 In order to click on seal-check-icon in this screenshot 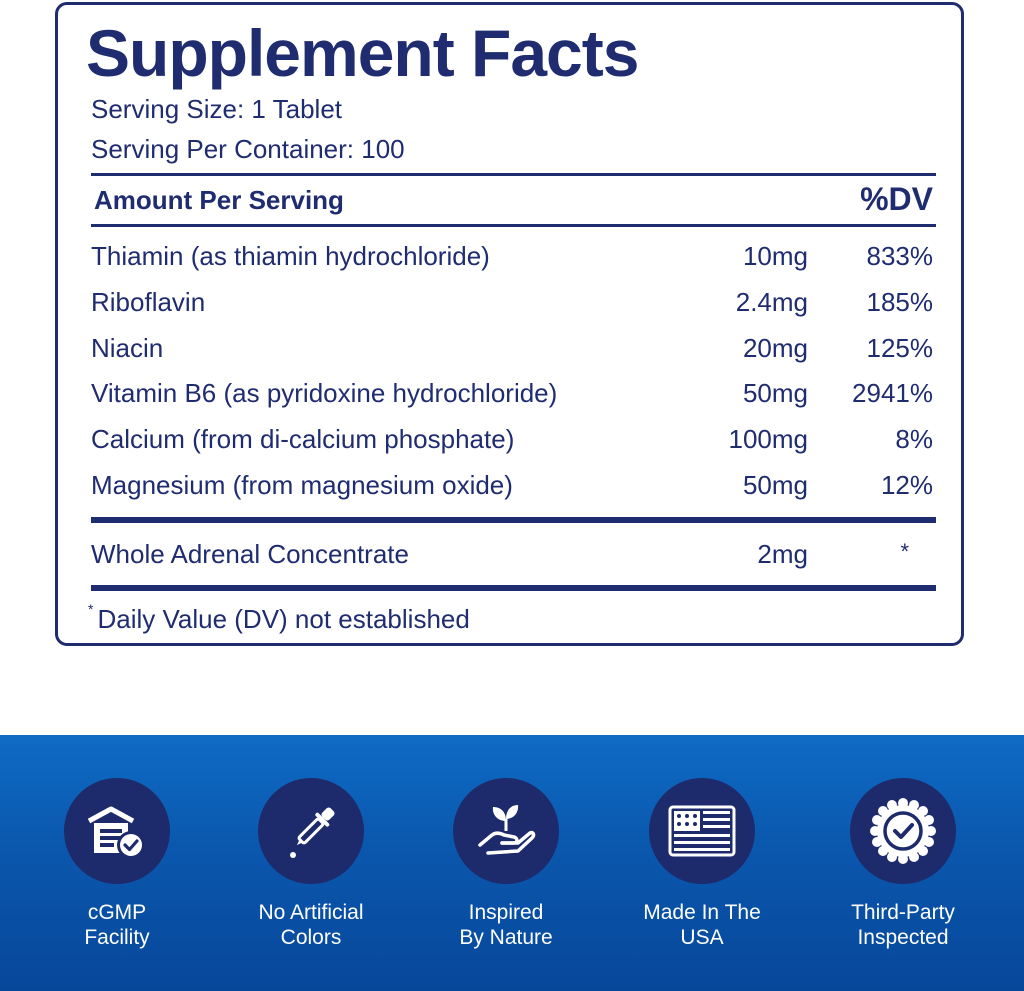, I will do `click(903, 831)`.